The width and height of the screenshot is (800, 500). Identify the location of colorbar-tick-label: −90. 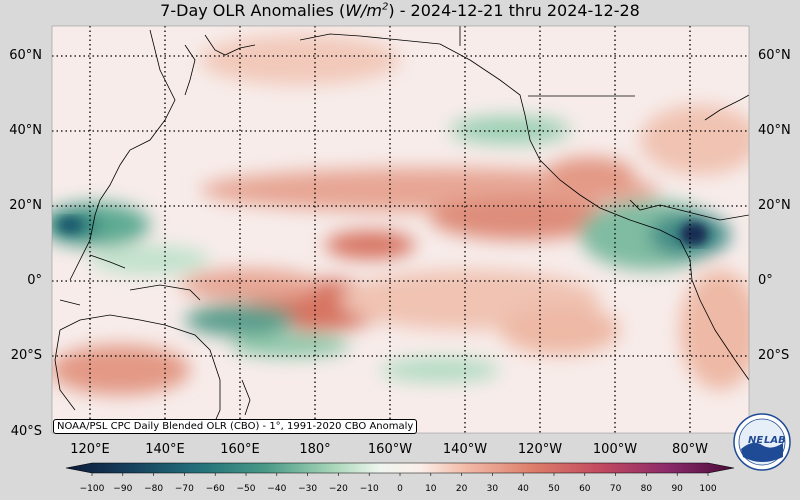
(123, 489).